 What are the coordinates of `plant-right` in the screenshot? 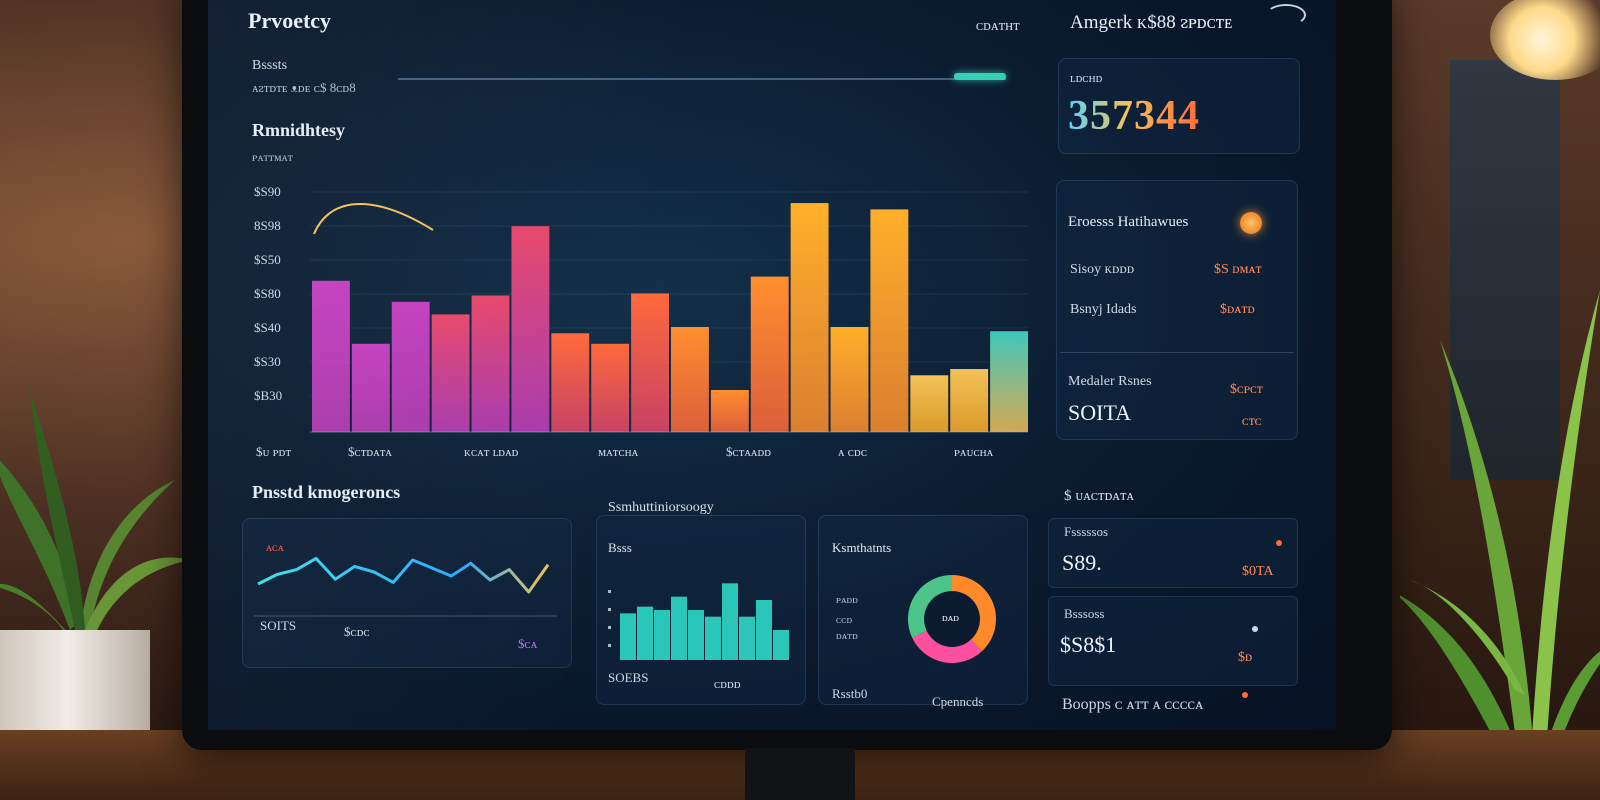 It's located at (1500, 532).